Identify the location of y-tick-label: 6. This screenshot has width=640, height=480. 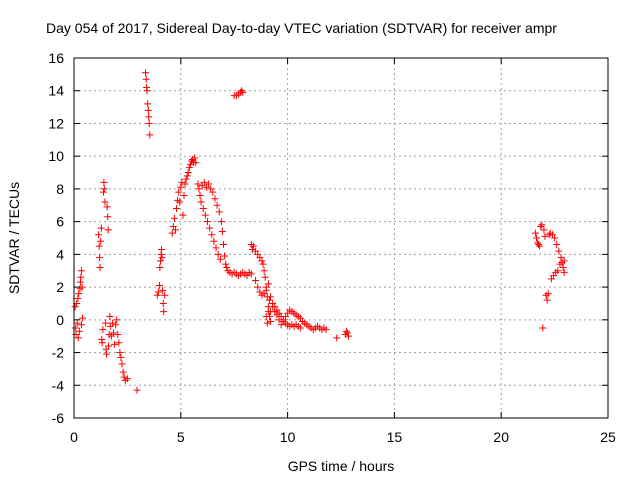
(60, 222).